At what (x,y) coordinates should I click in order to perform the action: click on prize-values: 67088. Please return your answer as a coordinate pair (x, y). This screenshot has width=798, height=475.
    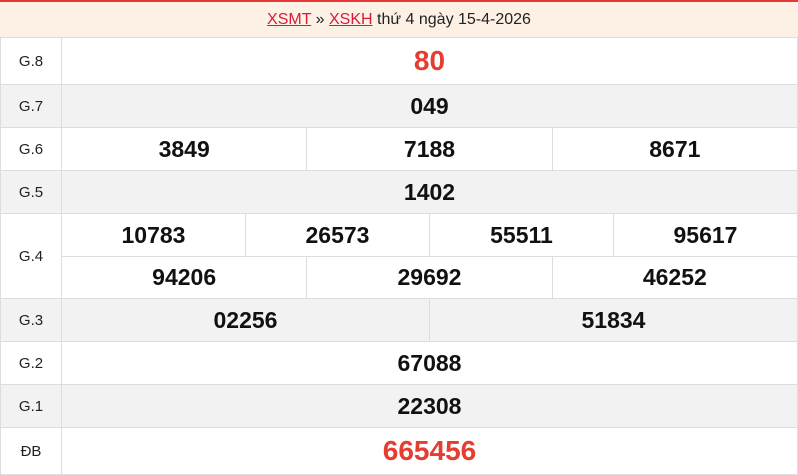
    Looking at the image, I should click on (429, 363).